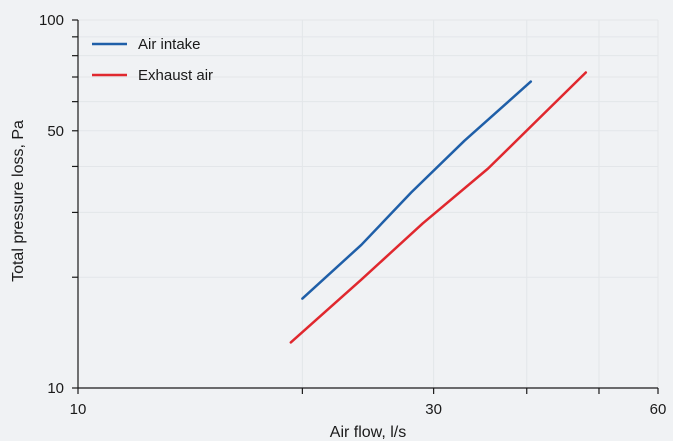 This screenshot has width=673, height=441. What do you see at coordinates (152, 60) in the screenshot?
I see `legend: Air intake Exhaust air` at bounding box center [152, 60].